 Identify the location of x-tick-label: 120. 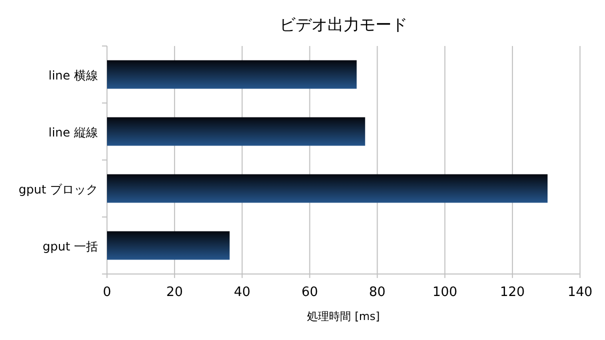
(512, 292).